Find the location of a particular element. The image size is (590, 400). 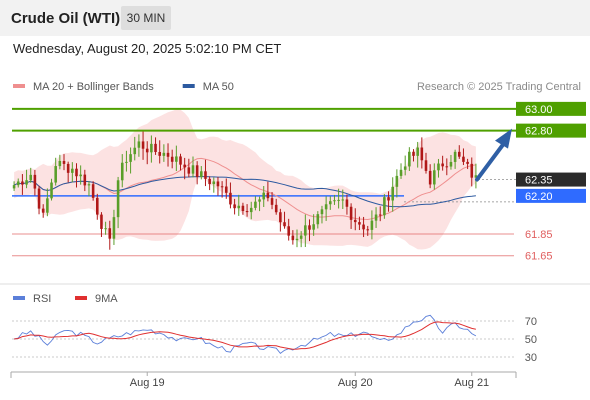

x-tick-label: Aug 20 is located at coordinates (355, 383).